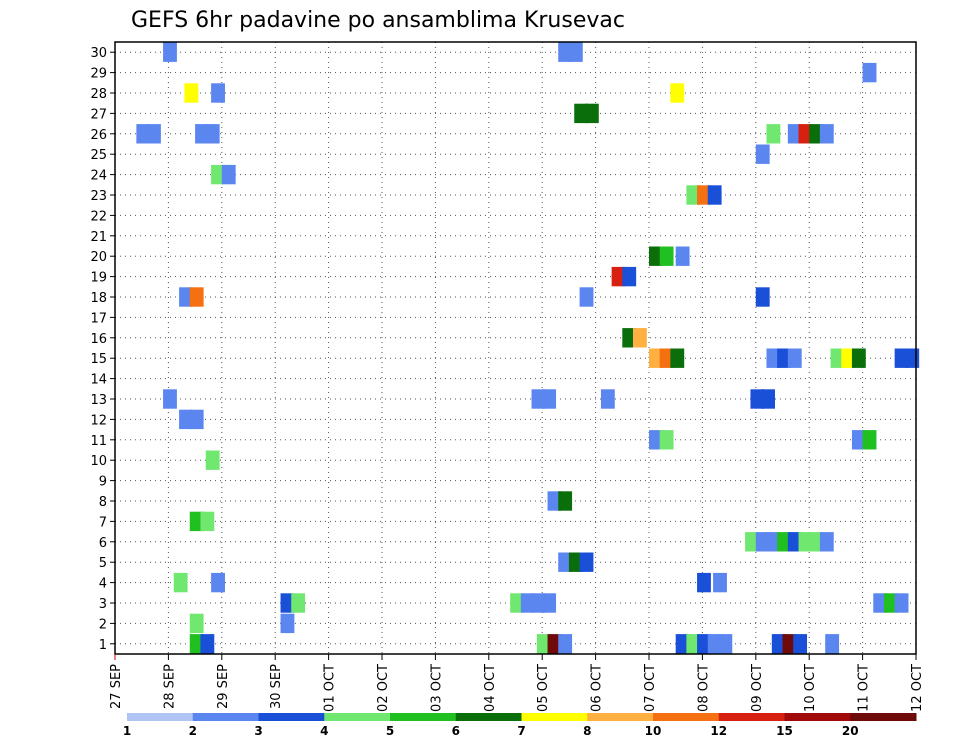  What do you see at coordinates (98, 278) in the screenshot?
I see `y-tick-label: 19` at bounding box center [98, 278].